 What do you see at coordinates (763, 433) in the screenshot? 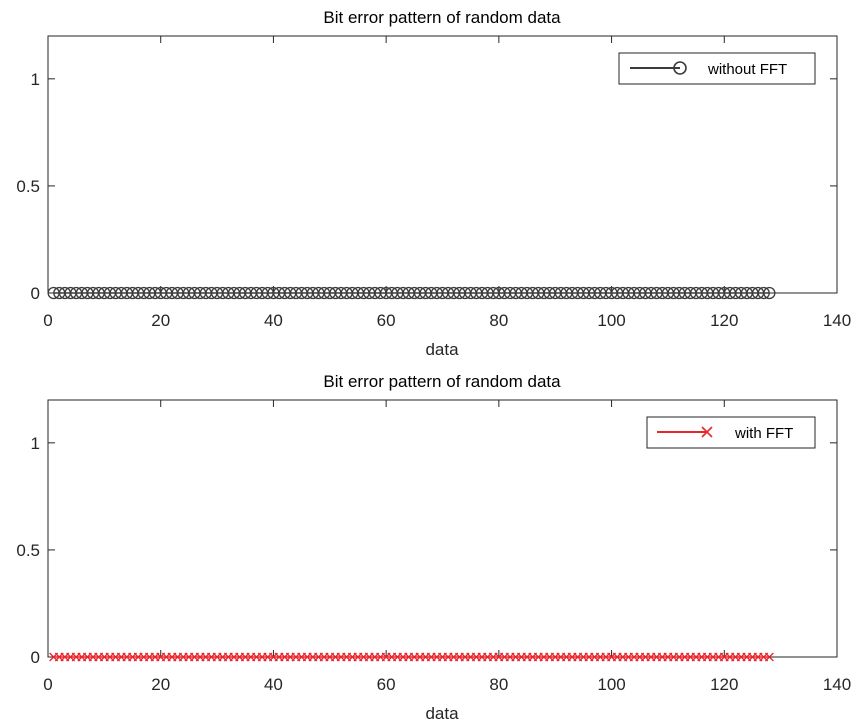
I see `legend-label: with FFT` at bounding box center [763, 433].